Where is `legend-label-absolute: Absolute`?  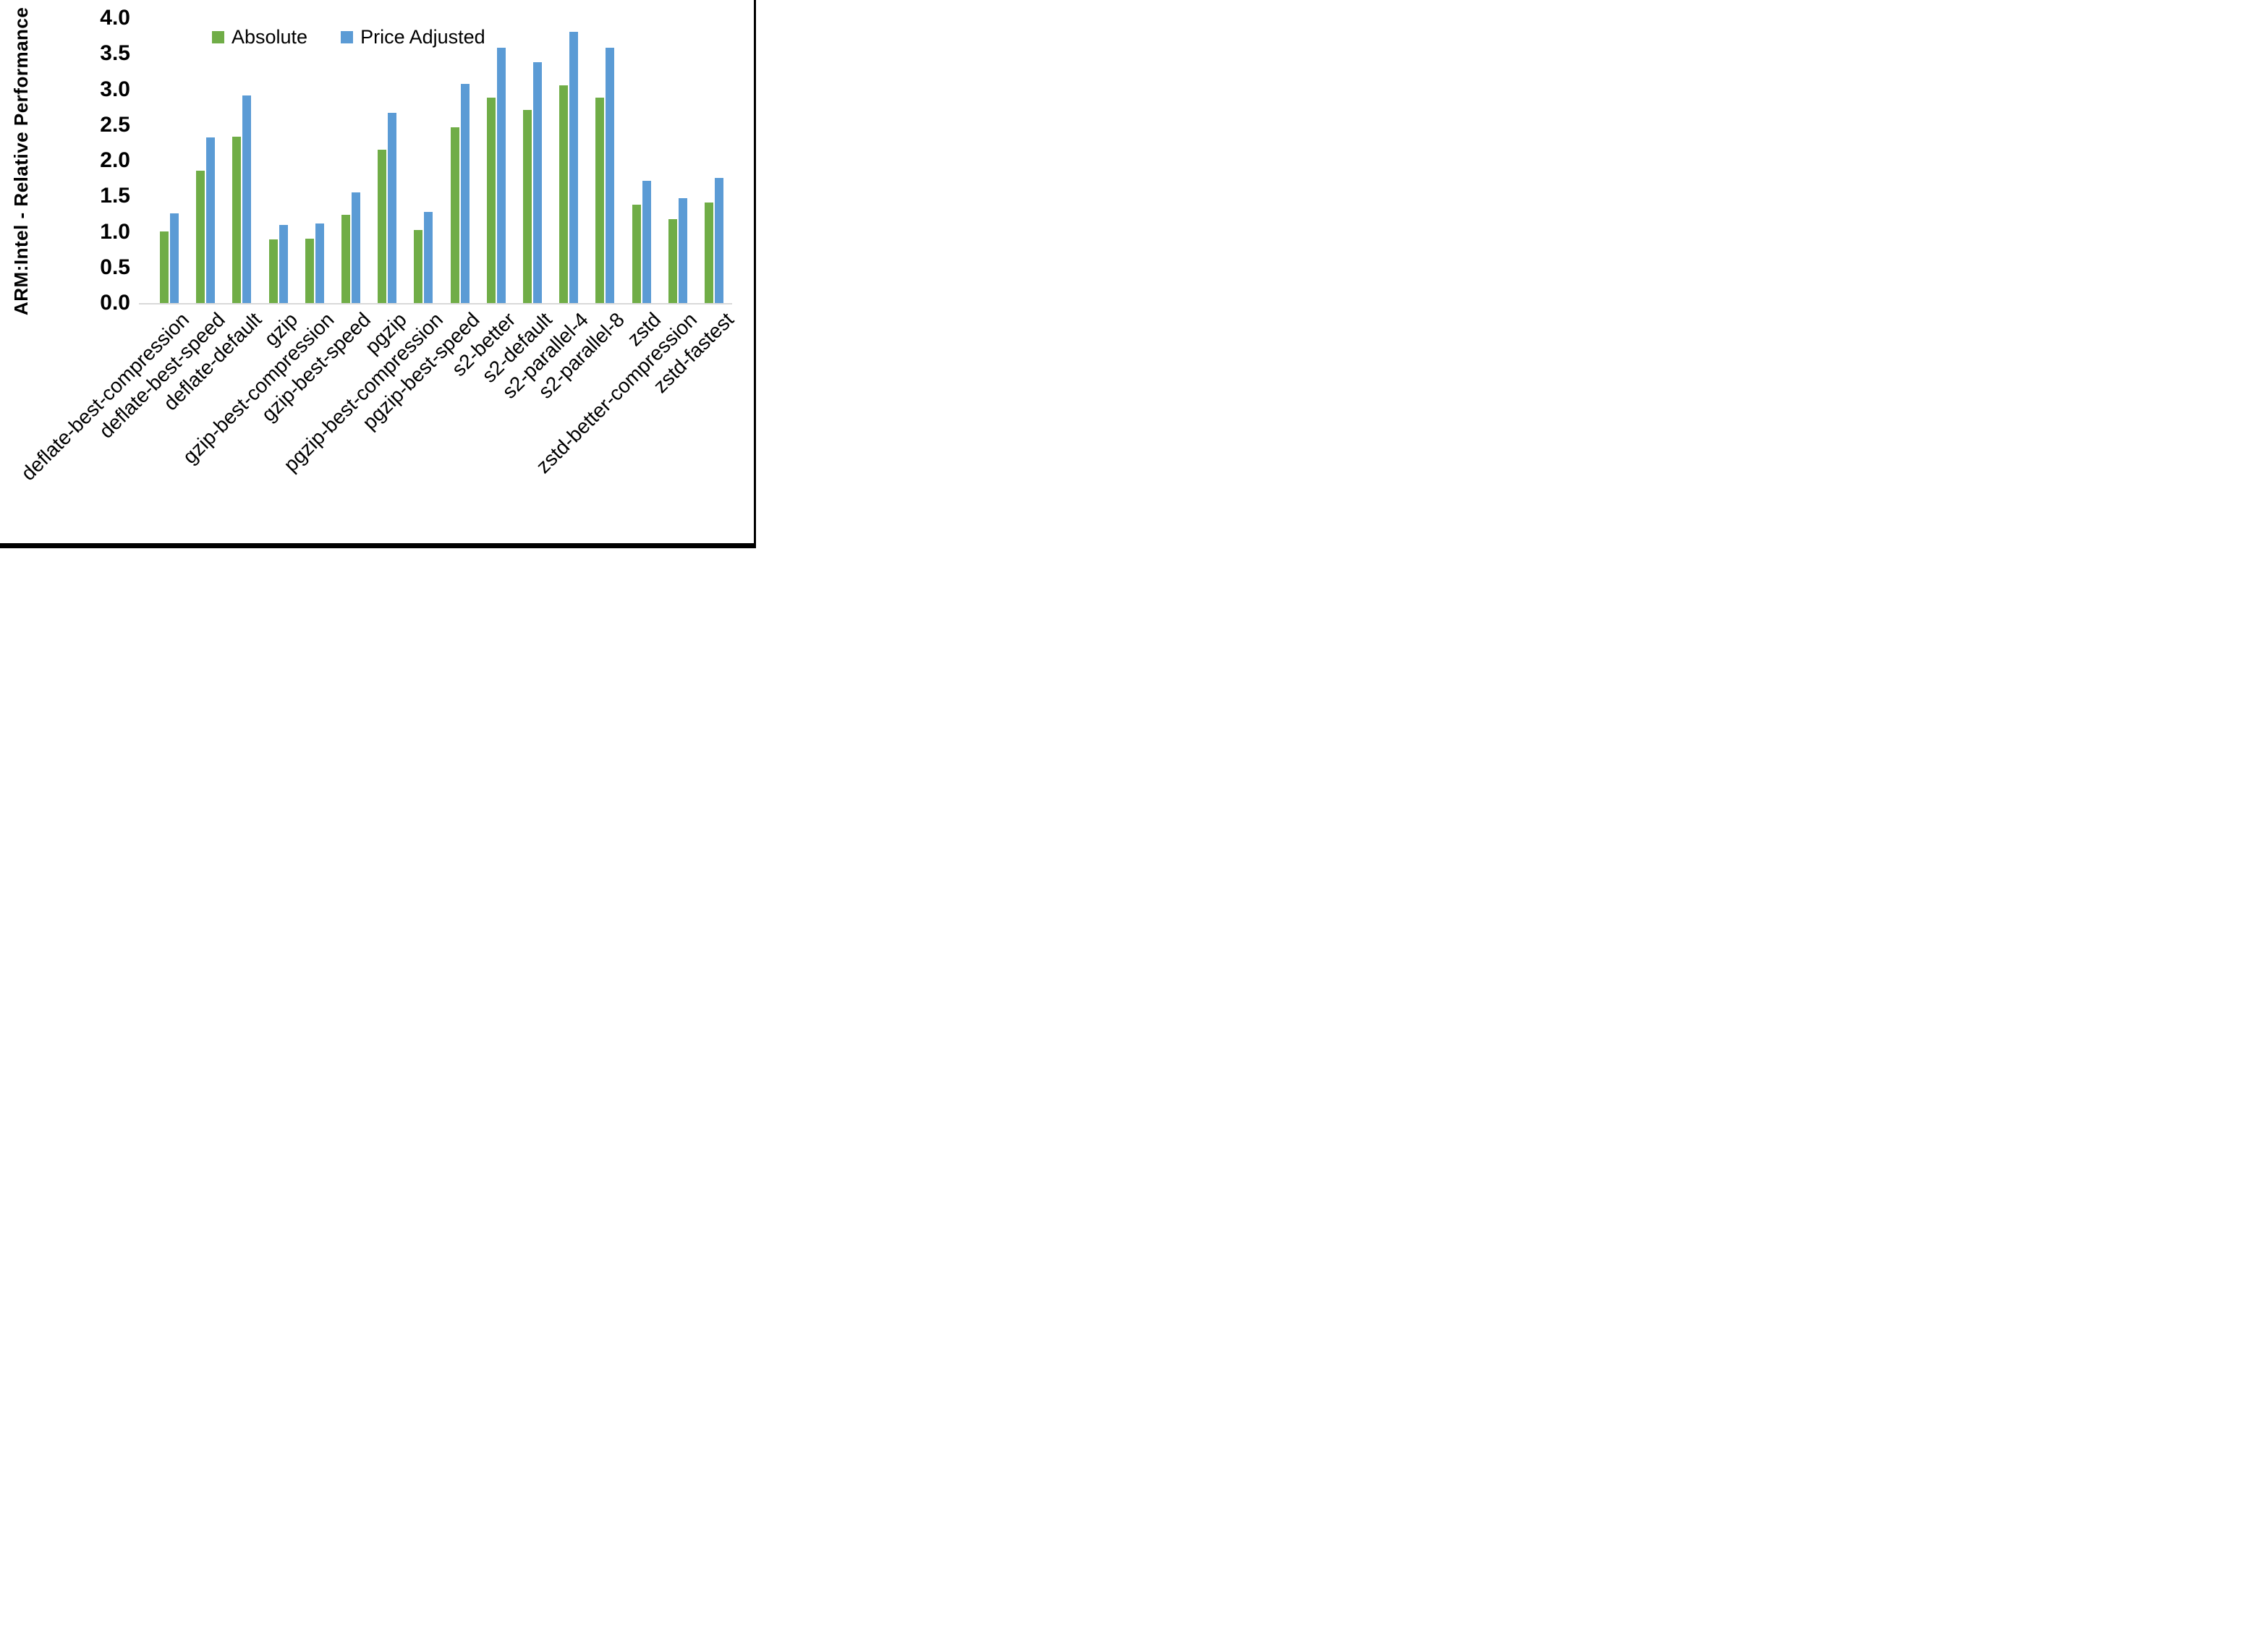
legend-label-absolute: Absolute is located at coordinates (270, 37).